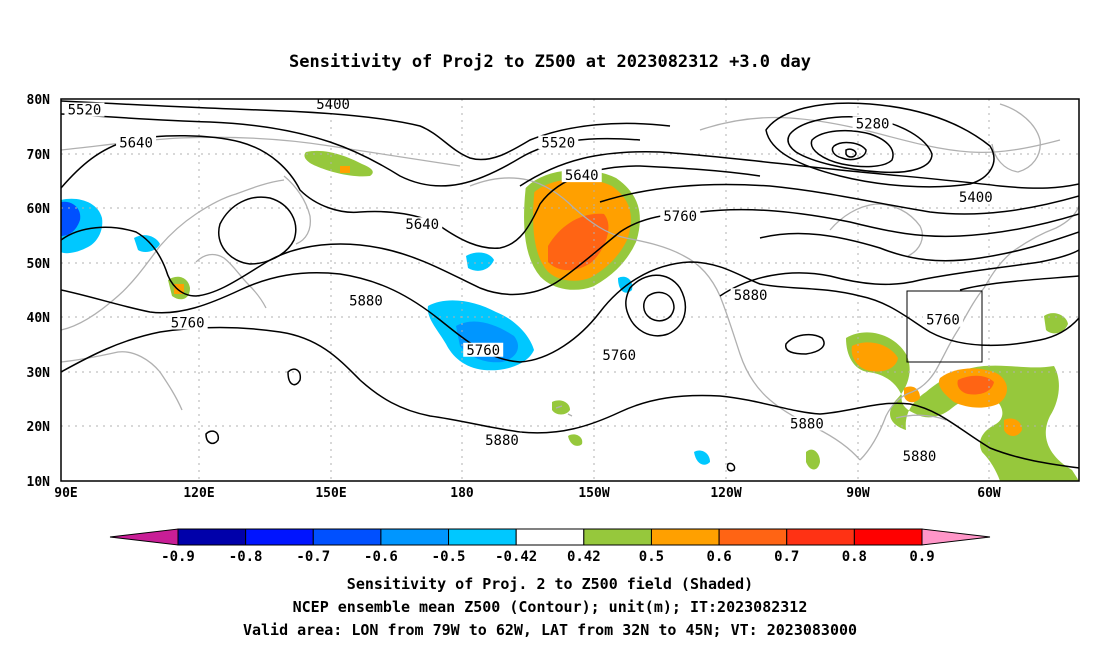  Describe the element at coordinates (956, 537) in the screenshot. I see `colorbar-high-triangle` at that location.